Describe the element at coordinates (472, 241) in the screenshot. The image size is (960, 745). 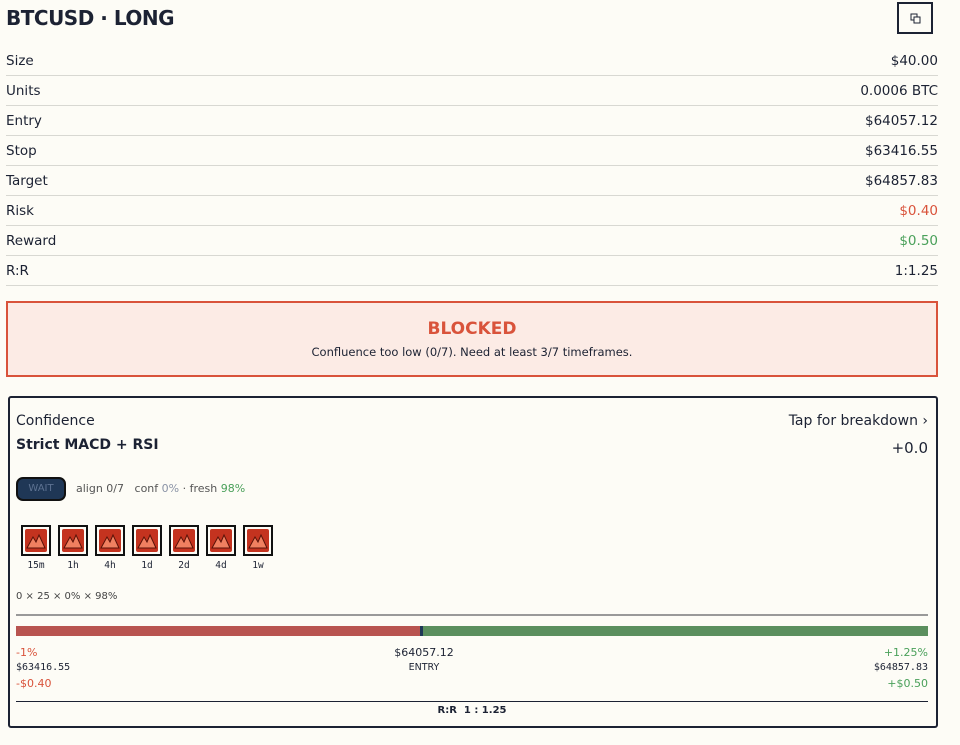
I see `row: Reward $0.50` at that location.